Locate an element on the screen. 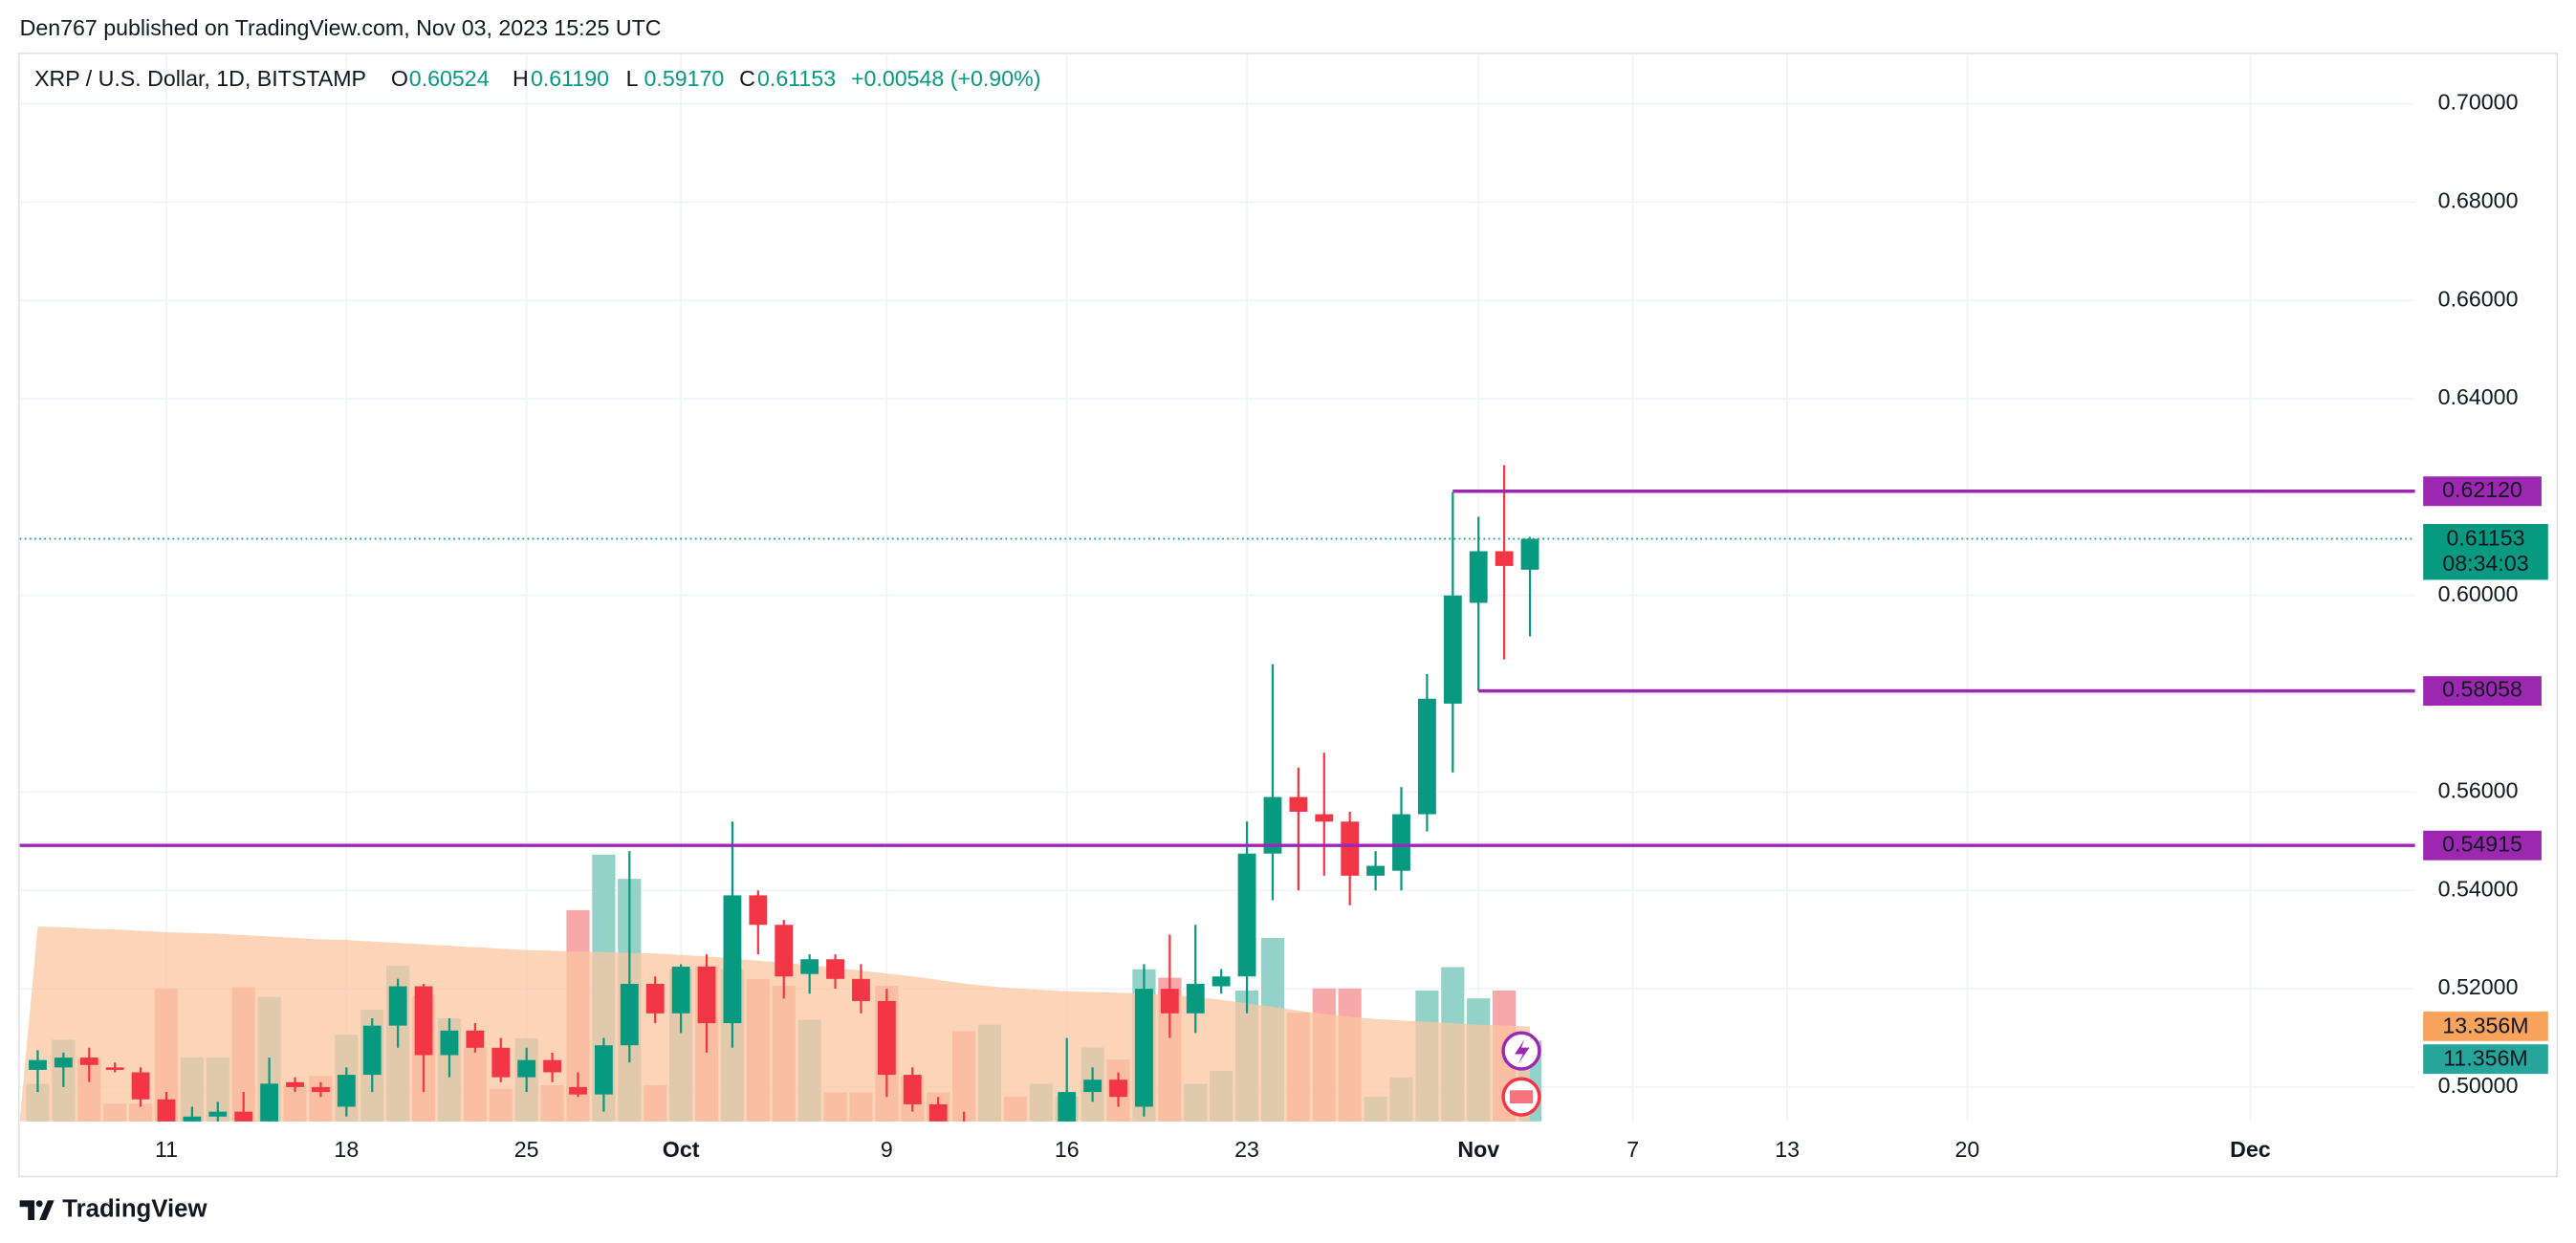  o-value: 0.60524 is located at coordinates (449, 78).